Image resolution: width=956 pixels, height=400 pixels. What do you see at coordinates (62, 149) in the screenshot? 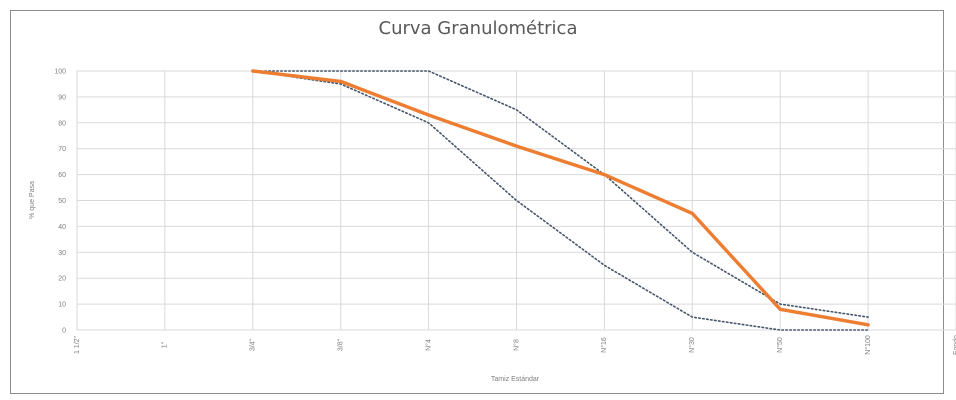
I see `y-tick-label: 70` at bounding box center [62, 149].